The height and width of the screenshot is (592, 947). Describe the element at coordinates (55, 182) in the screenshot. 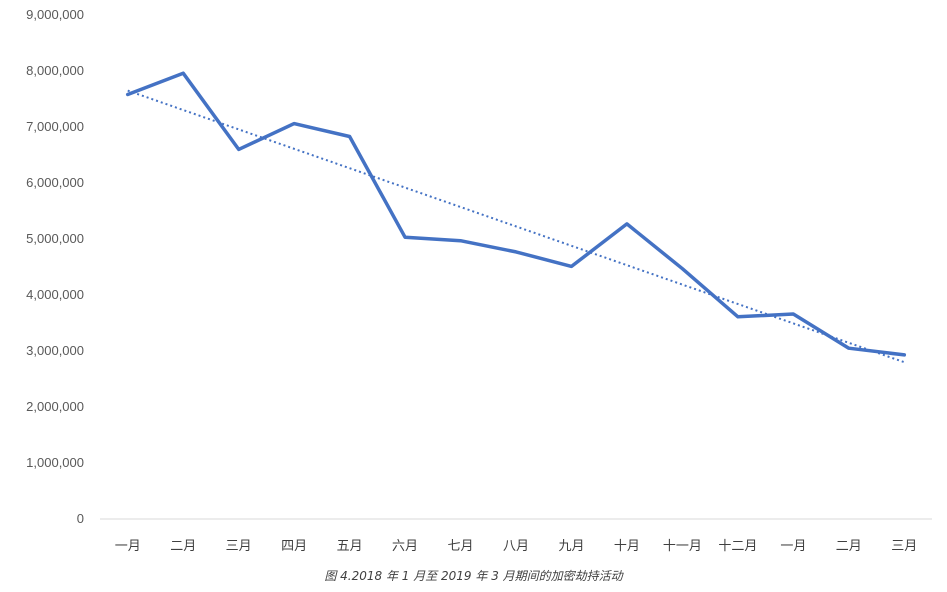

I see `y-tick-label: 6,000,000` at that location.